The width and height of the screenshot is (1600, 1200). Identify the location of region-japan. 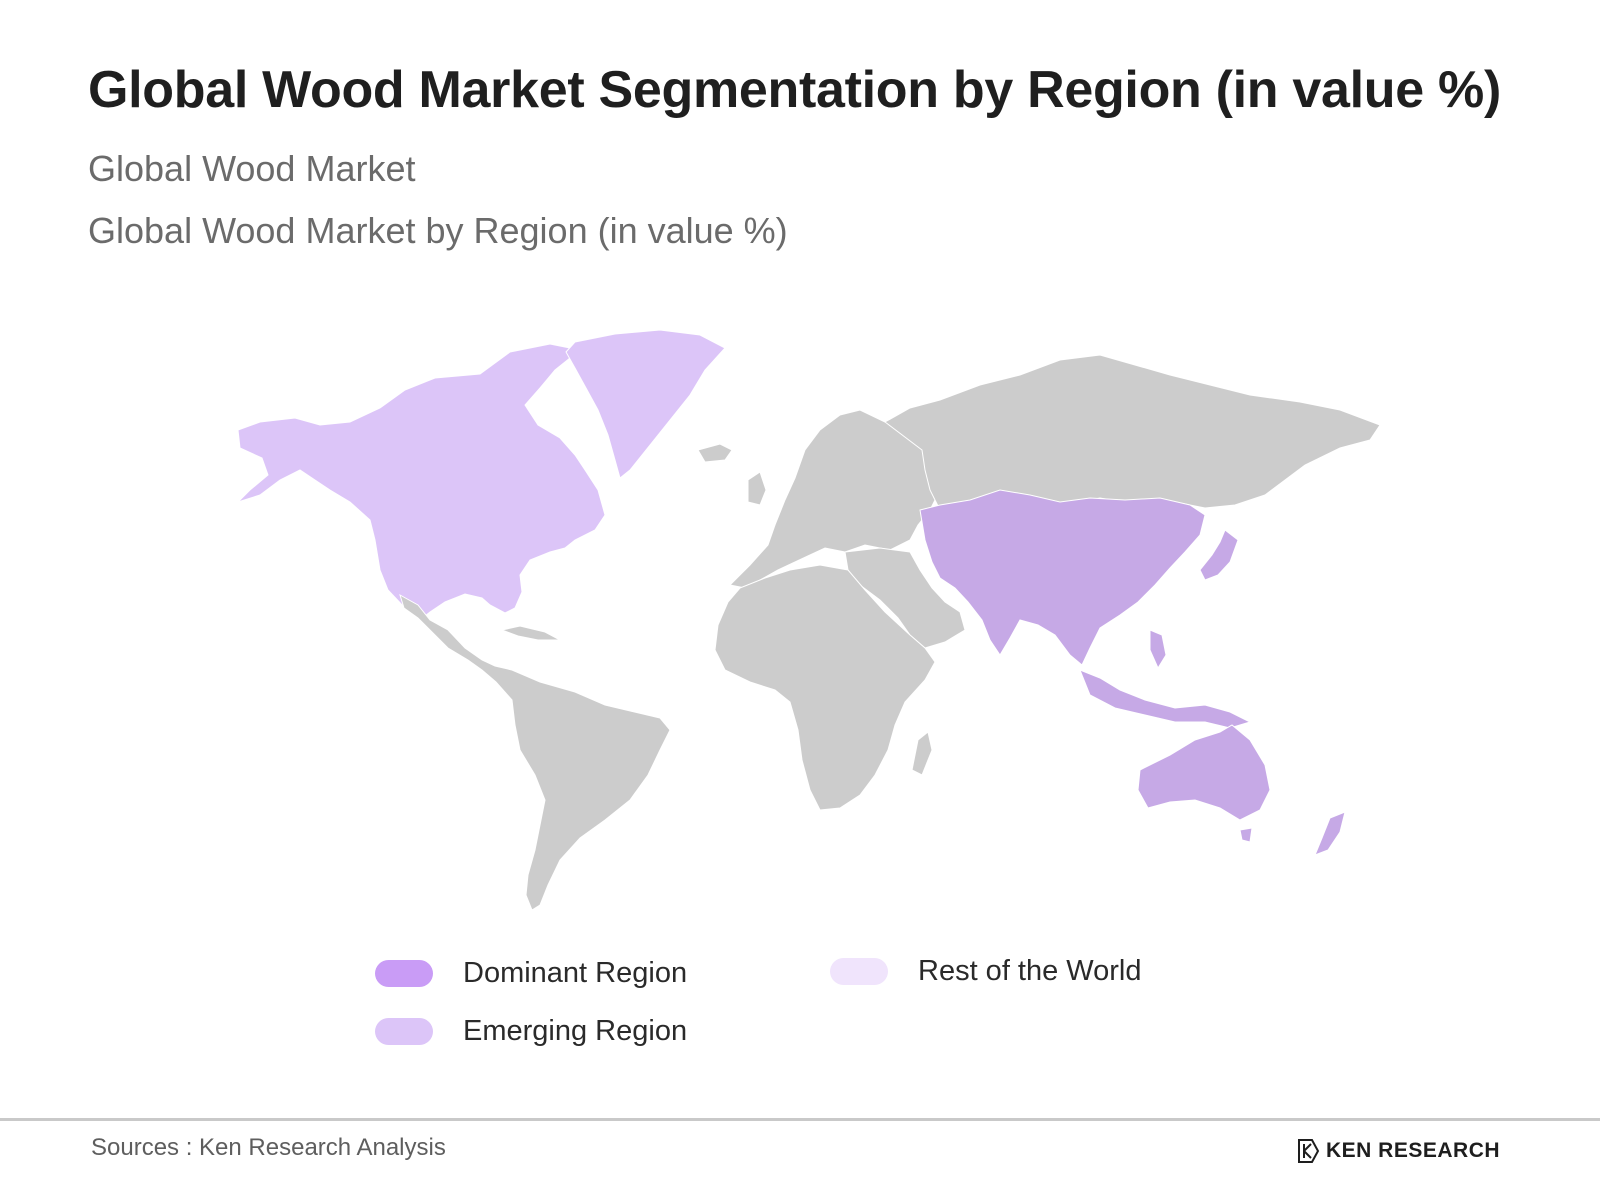
(1219, 555).